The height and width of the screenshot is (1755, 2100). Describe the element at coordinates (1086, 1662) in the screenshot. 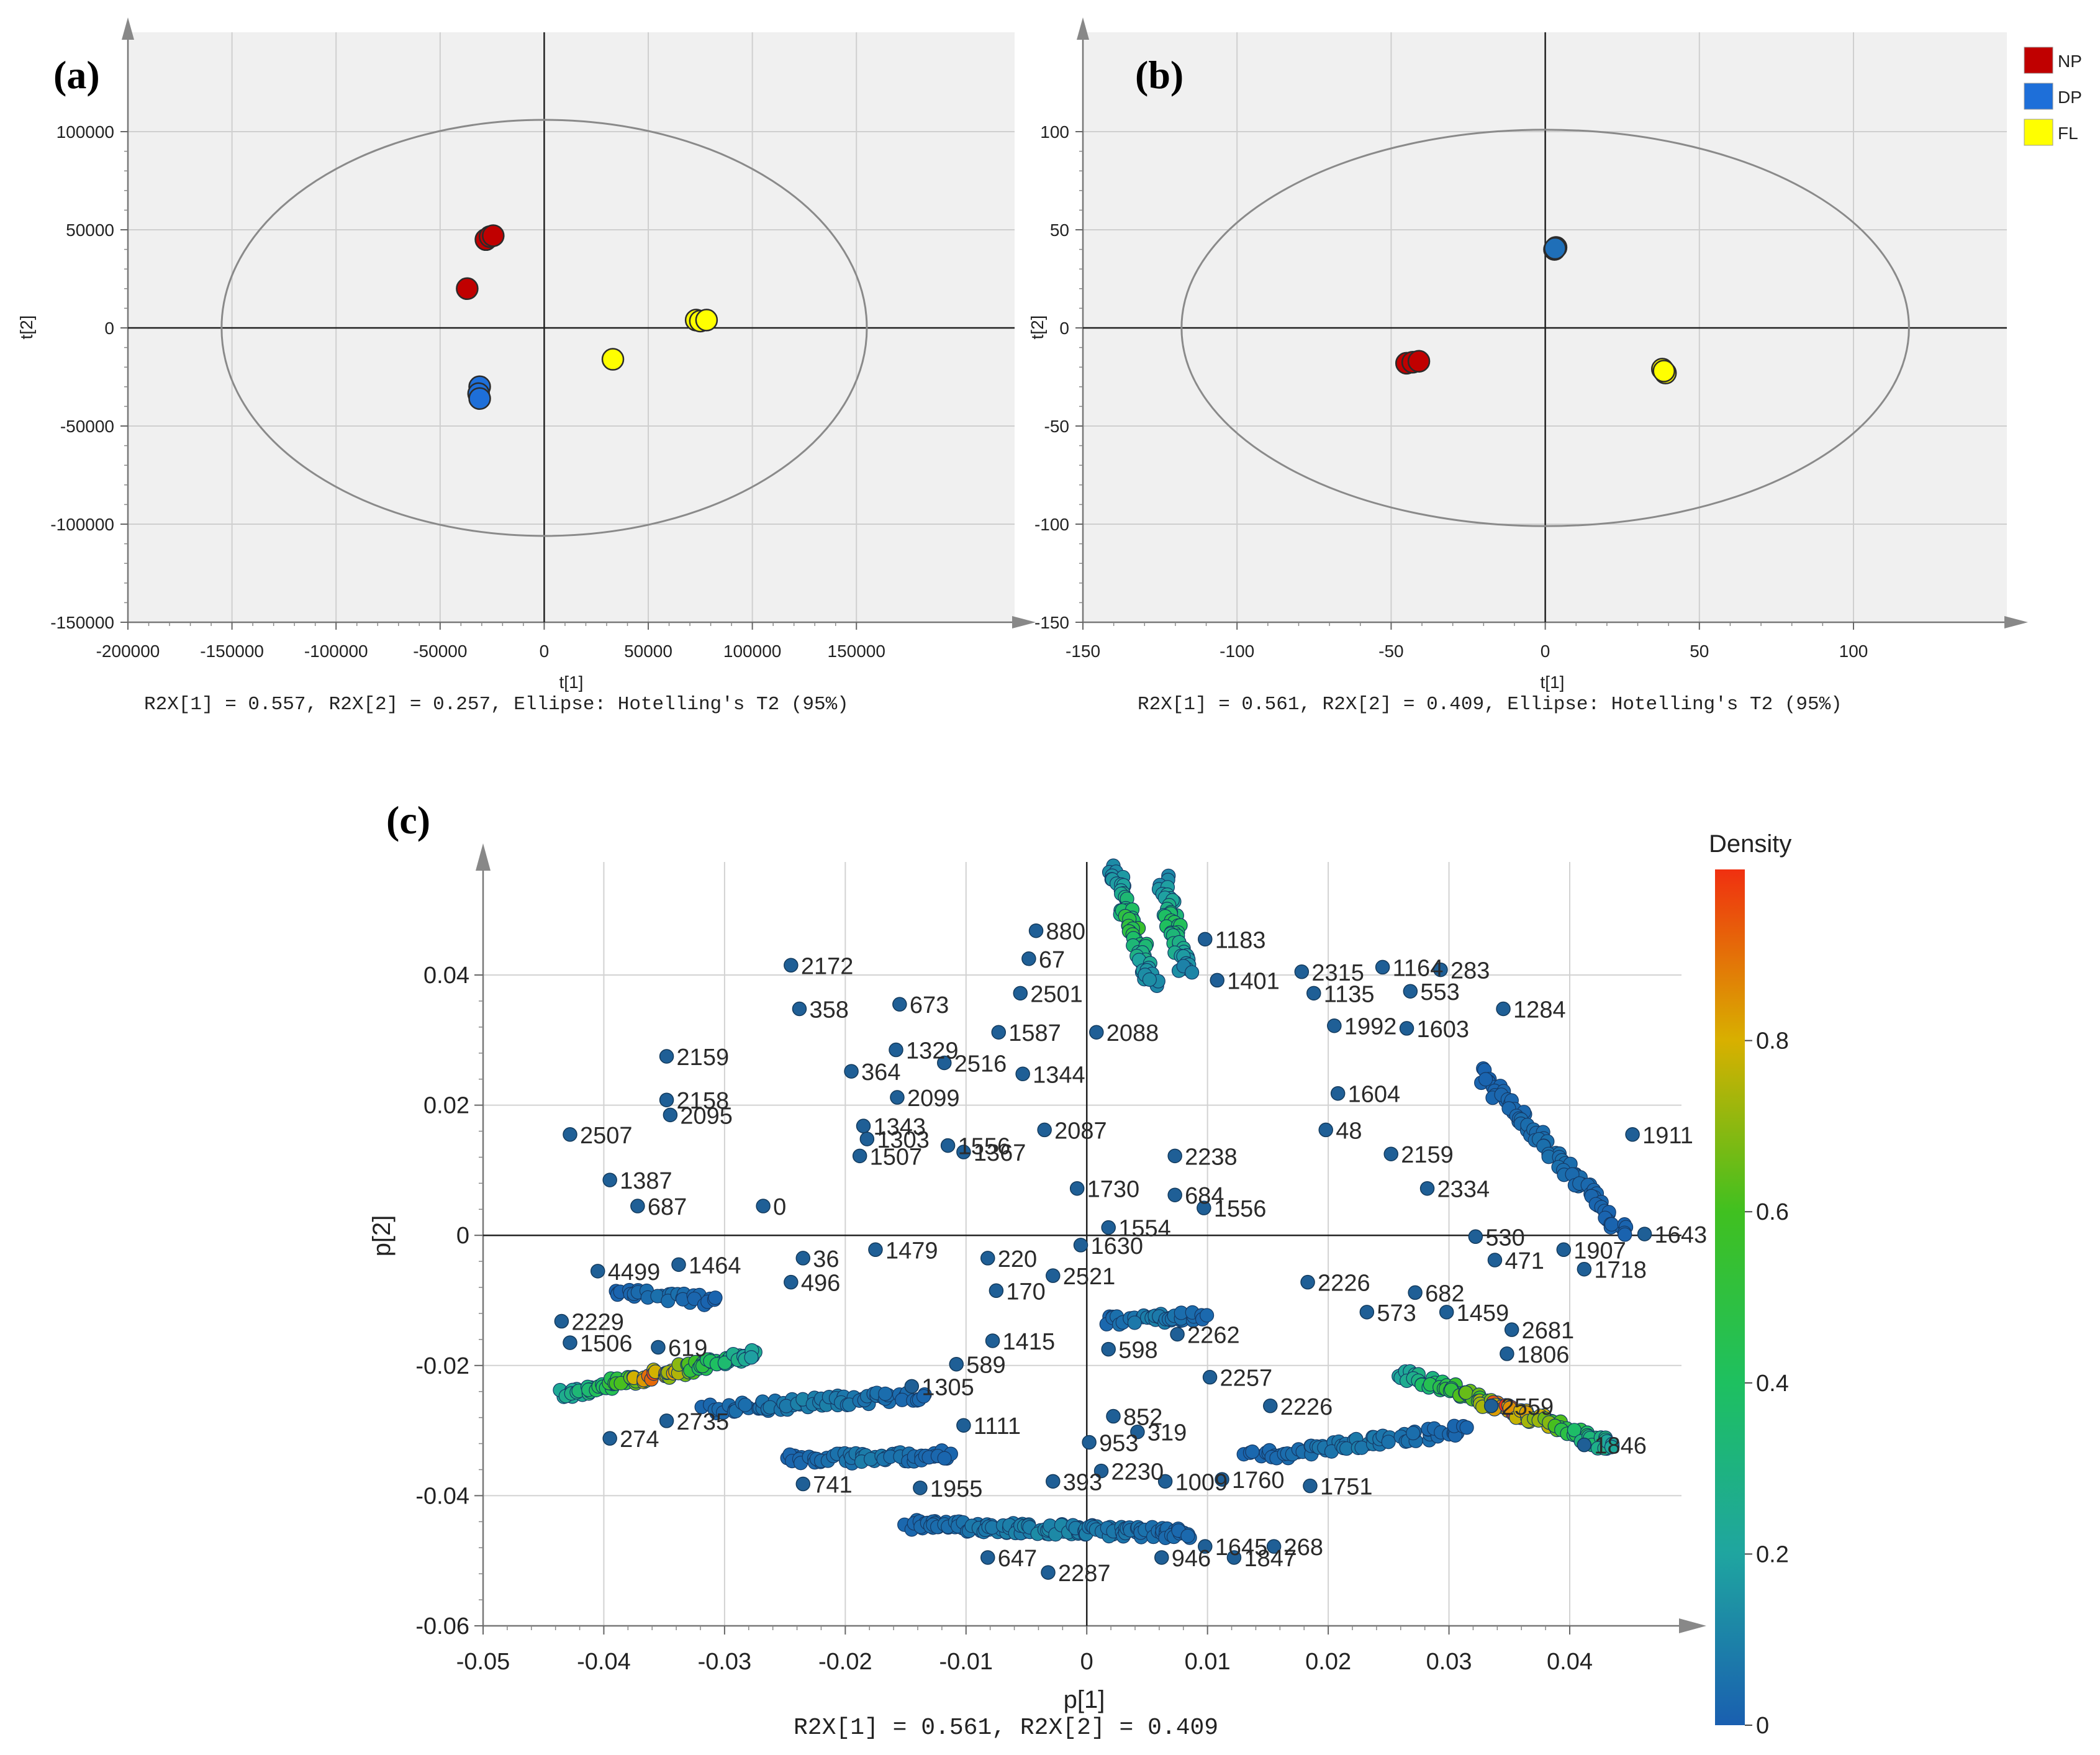

I see `c-xtick-label: 0` at that location.